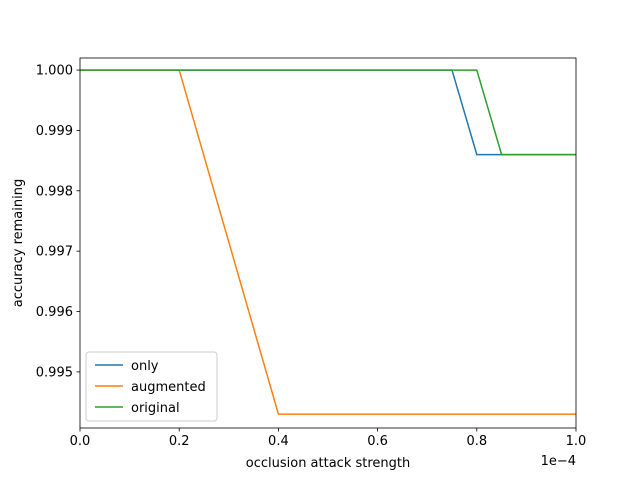  Describe the element at coordinates (328, 463) in the screenshot. I see `x-axis-title: occlusion attack strength` at that location.